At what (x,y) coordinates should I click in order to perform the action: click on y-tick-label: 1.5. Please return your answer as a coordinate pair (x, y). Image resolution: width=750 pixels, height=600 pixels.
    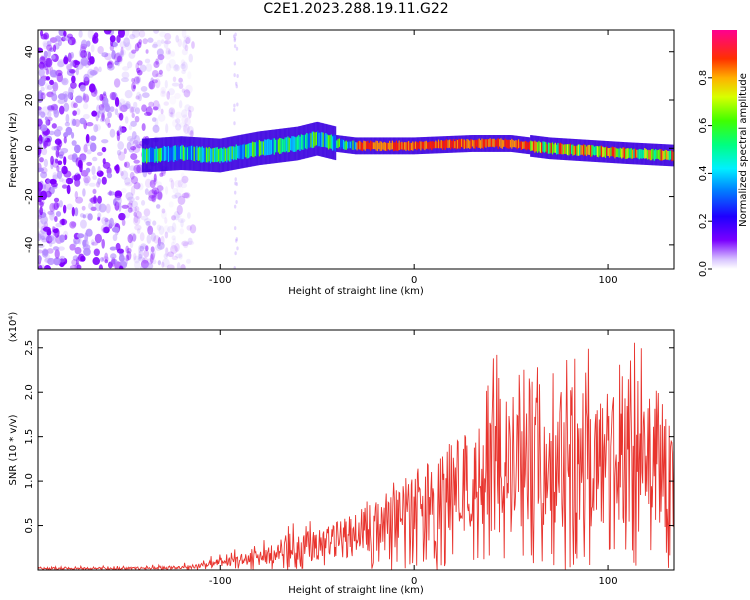
    Looking at the image, I should click on (29, 437).